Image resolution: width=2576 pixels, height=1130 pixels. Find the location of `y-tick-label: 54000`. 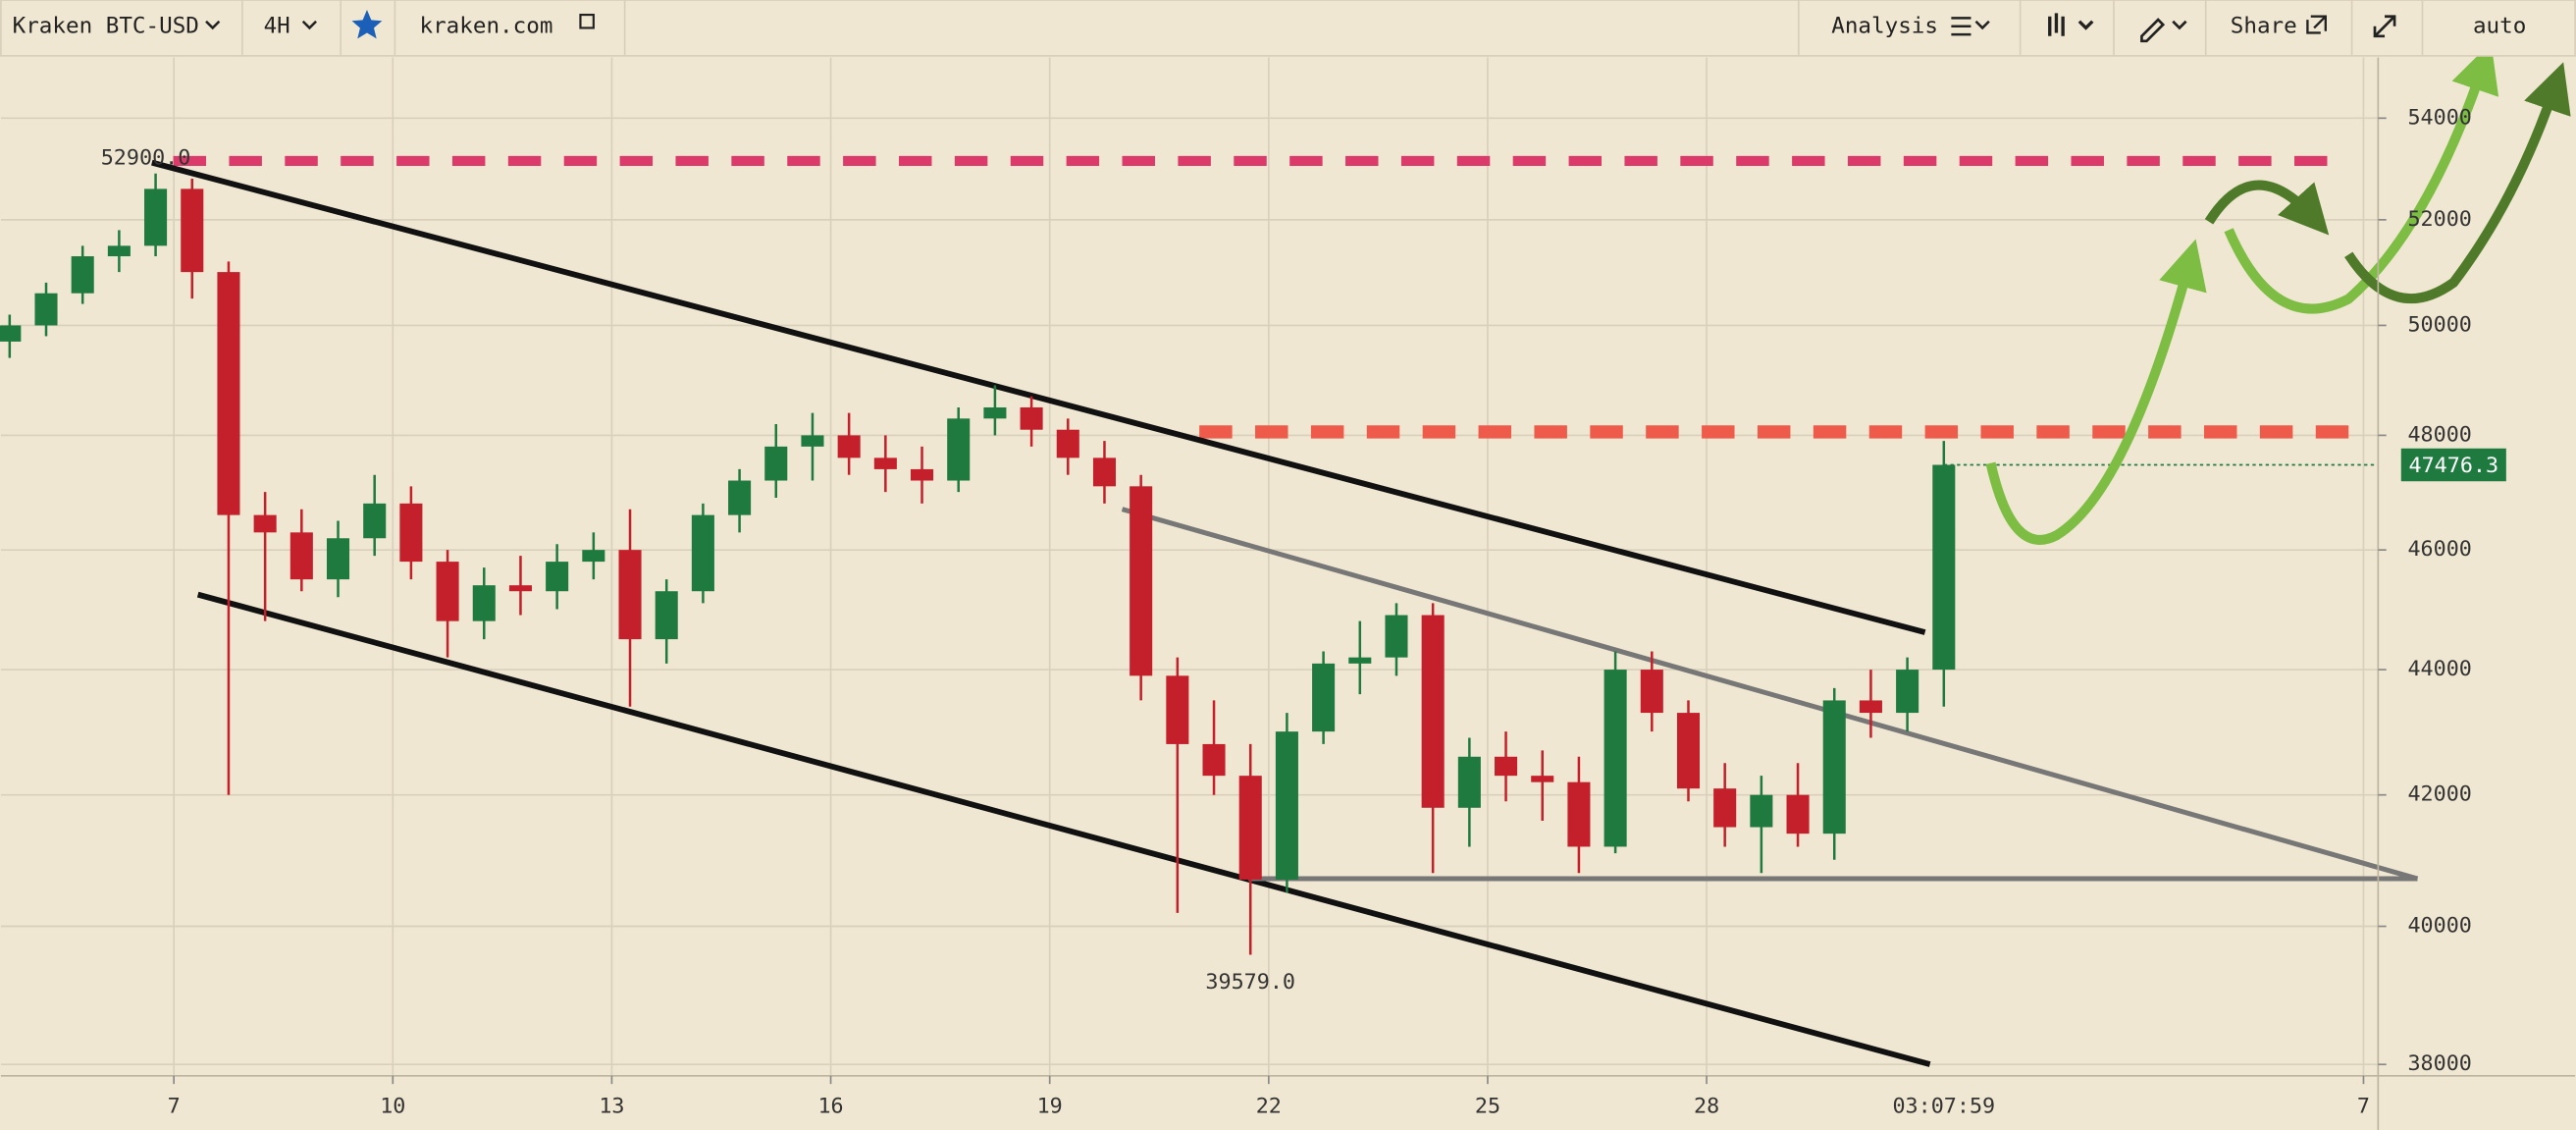

y-tick-label: 54000 is located at coordinates (2439, 117).